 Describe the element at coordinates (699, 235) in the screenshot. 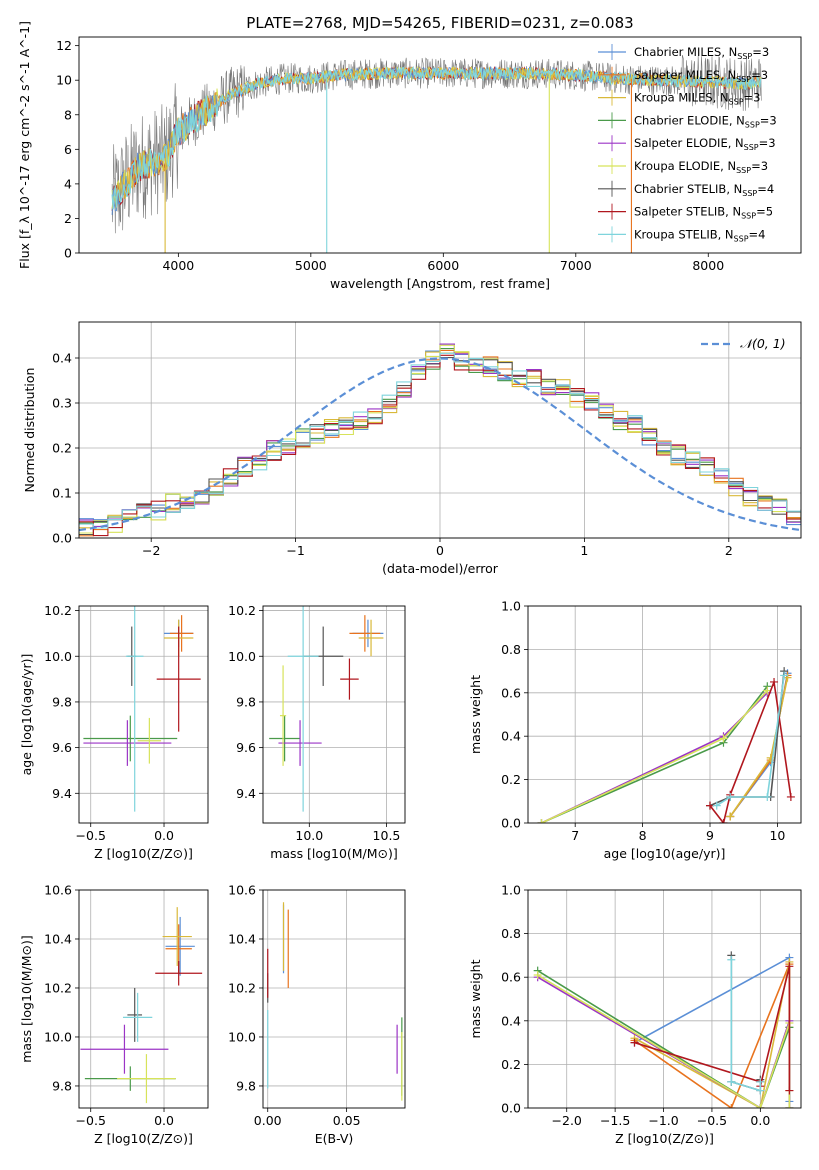

I see `legend-label: Kroupa STELIB, NSSP=4` at that location.